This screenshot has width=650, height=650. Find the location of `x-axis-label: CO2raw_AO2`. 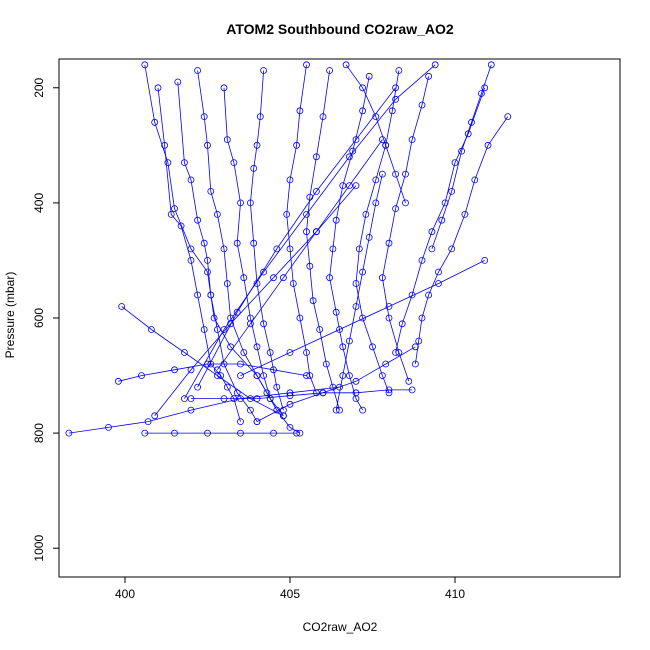

x-axis-label: CO2raw_AO2 is located at coordinates (340, 627).